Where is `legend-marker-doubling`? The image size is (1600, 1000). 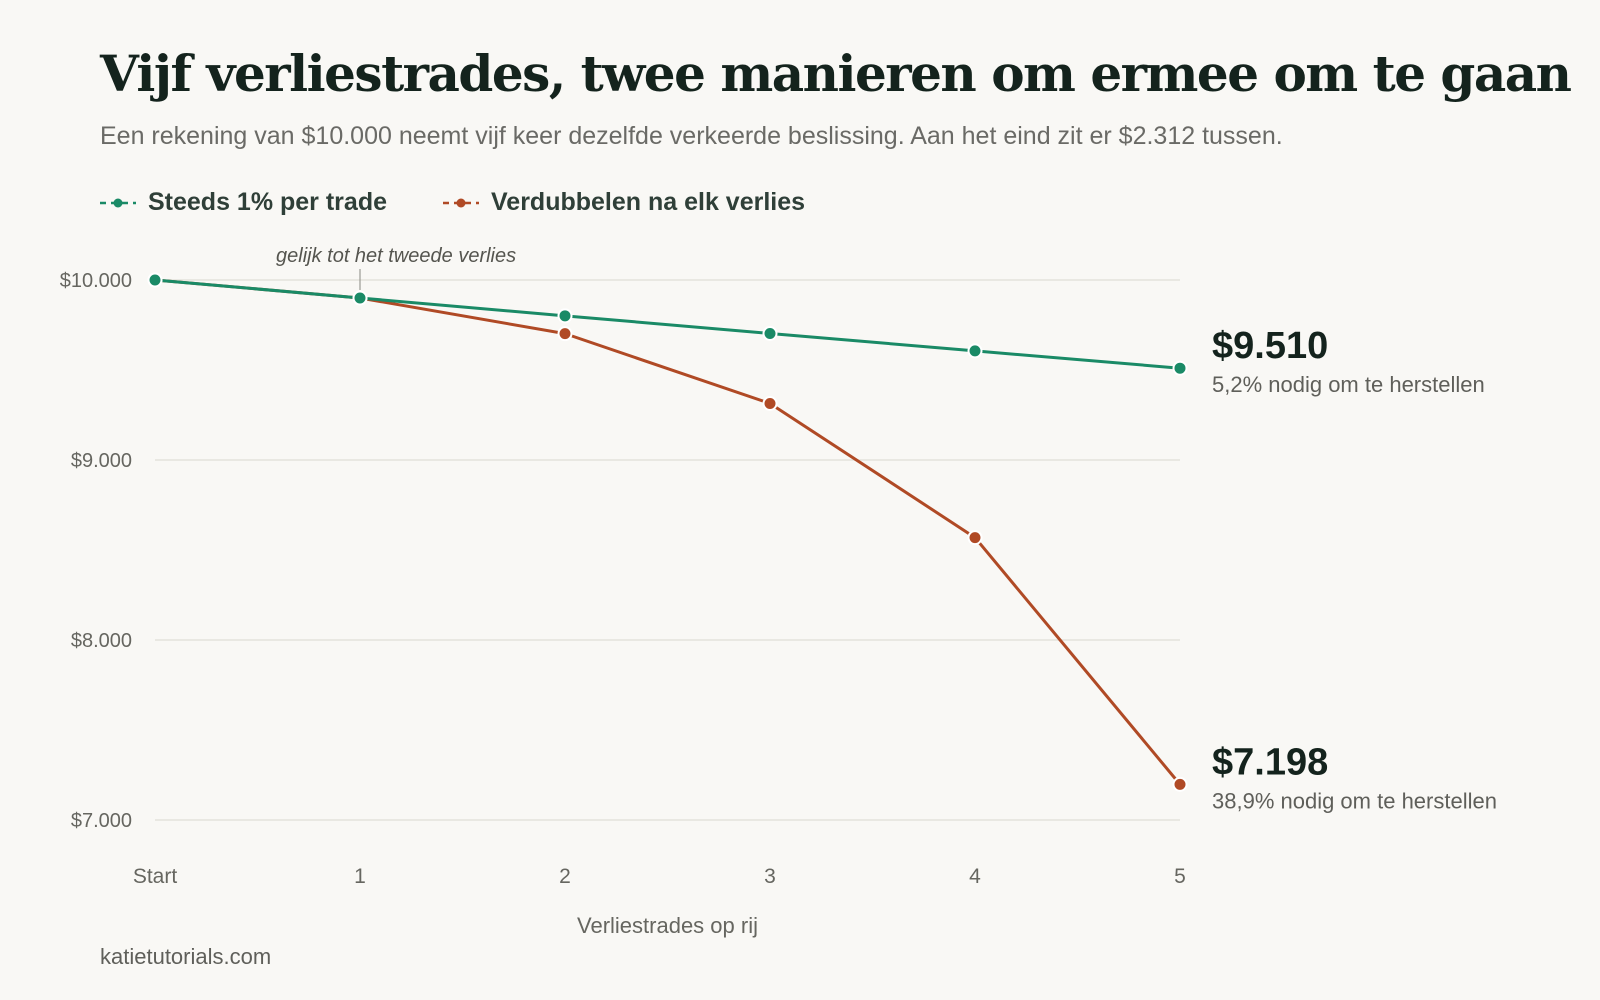 legend-marker-doubling is located at coordinates (461, 202).